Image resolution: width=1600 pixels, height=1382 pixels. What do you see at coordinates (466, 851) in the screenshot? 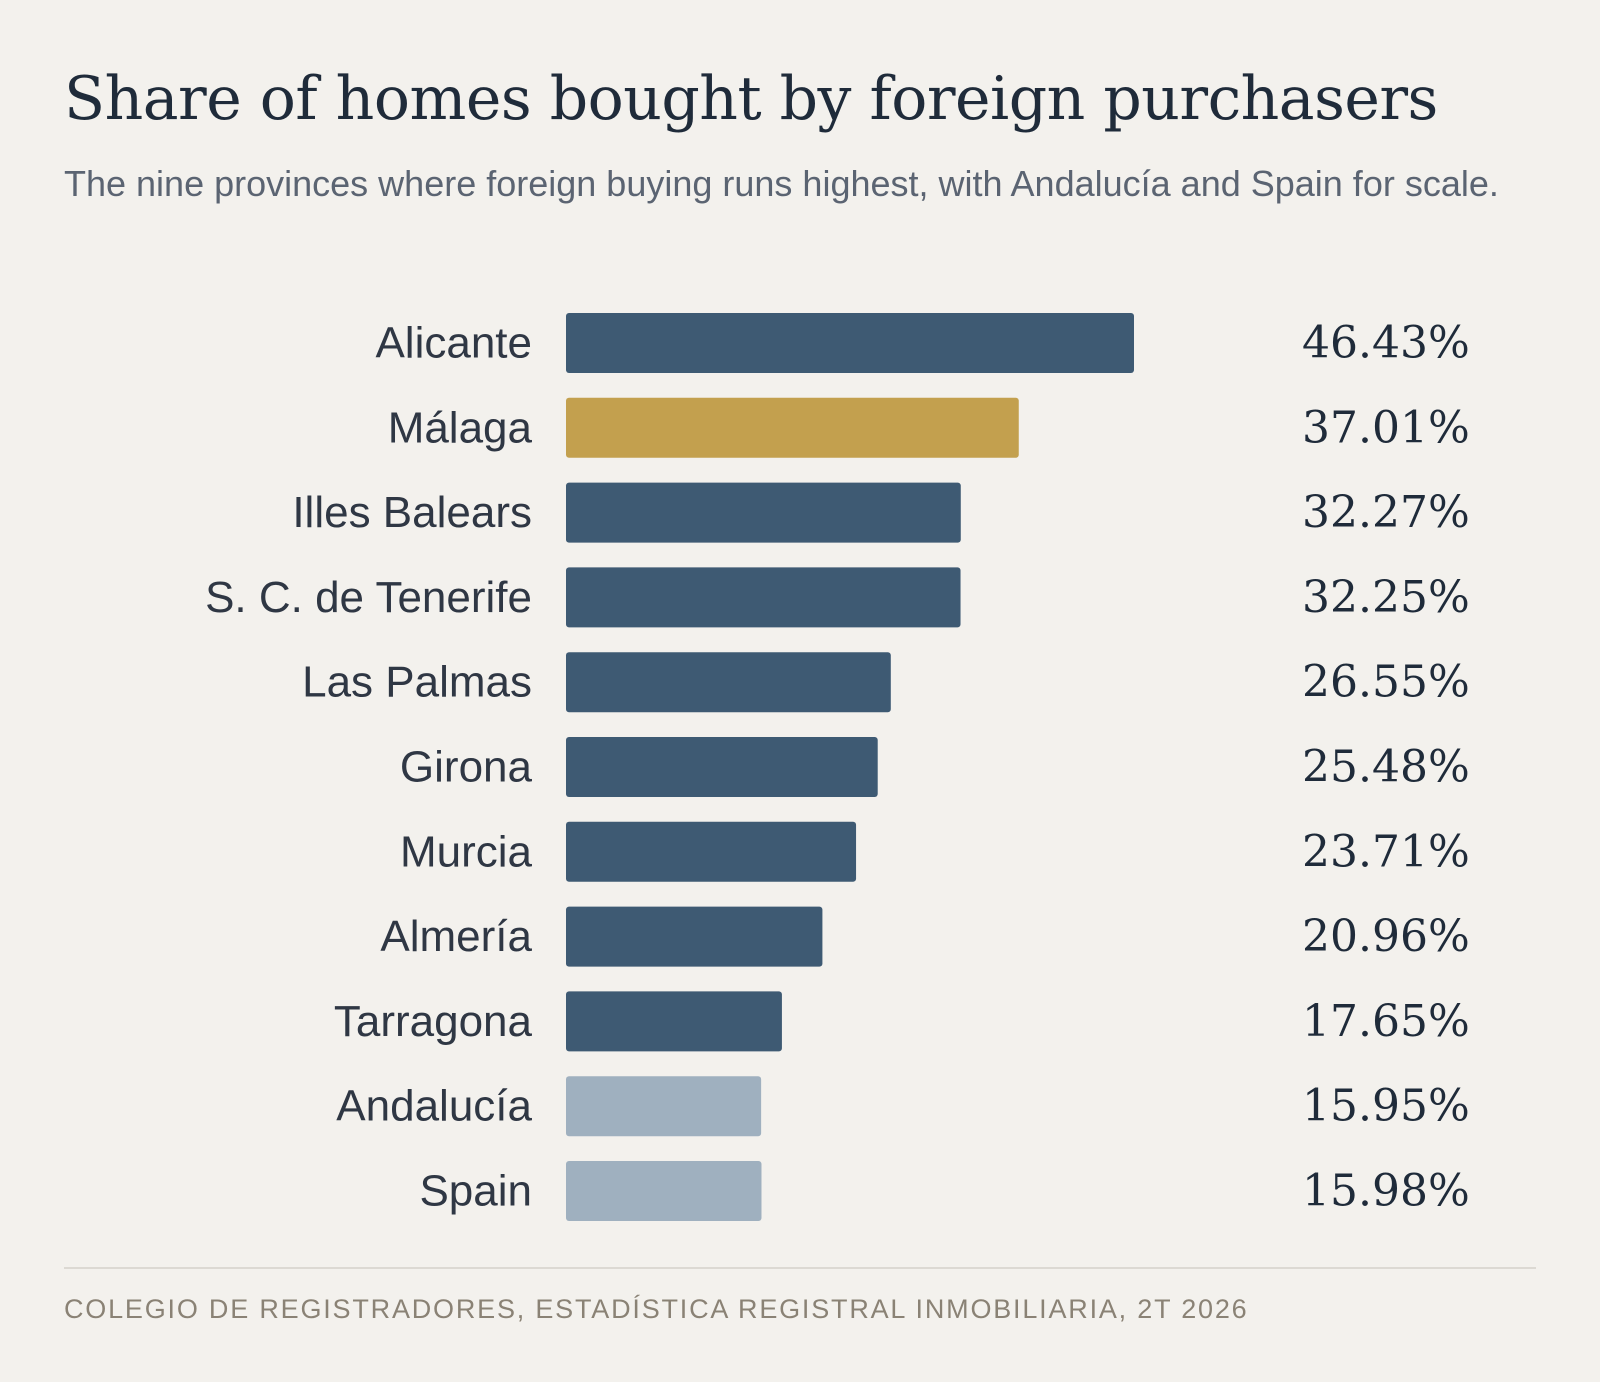
I see `category-label: Murcia` at bounding box center [466, 851].